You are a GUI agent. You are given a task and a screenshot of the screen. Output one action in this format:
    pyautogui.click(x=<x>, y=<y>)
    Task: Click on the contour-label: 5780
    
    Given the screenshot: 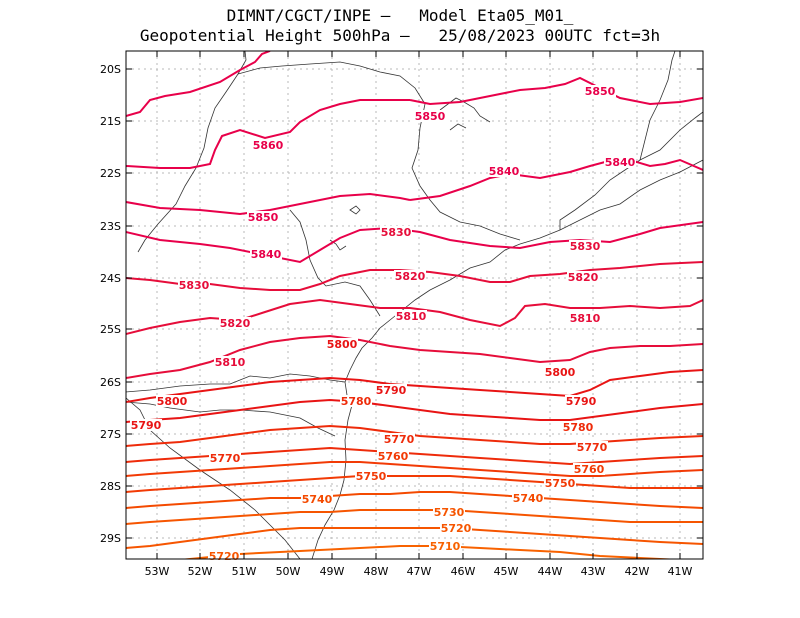 What is the action you would take?
    pyautogui.click(x=578, y=427)
    